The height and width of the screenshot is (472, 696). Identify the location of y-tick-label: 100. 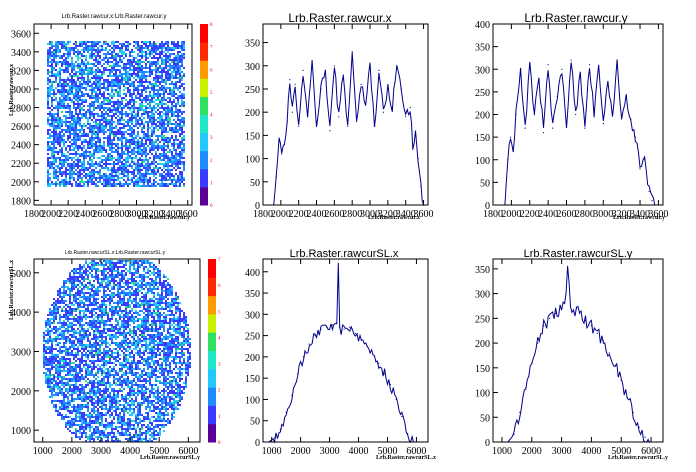
(252, 160).